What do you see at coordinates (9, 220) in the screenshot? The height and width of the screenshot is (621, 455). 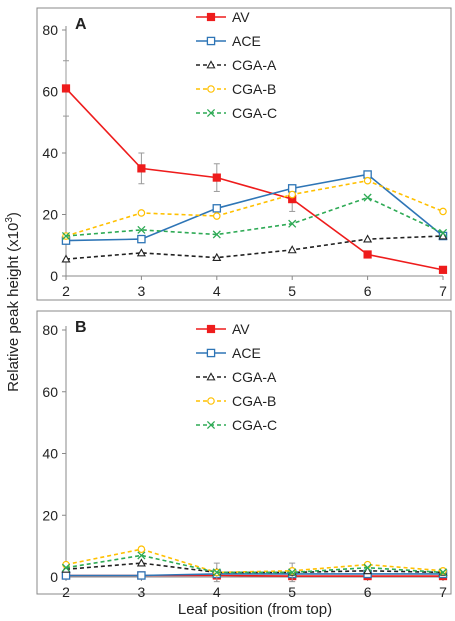 I see `y-axis-title-superscript: 3` at bounding box center [9, 220].